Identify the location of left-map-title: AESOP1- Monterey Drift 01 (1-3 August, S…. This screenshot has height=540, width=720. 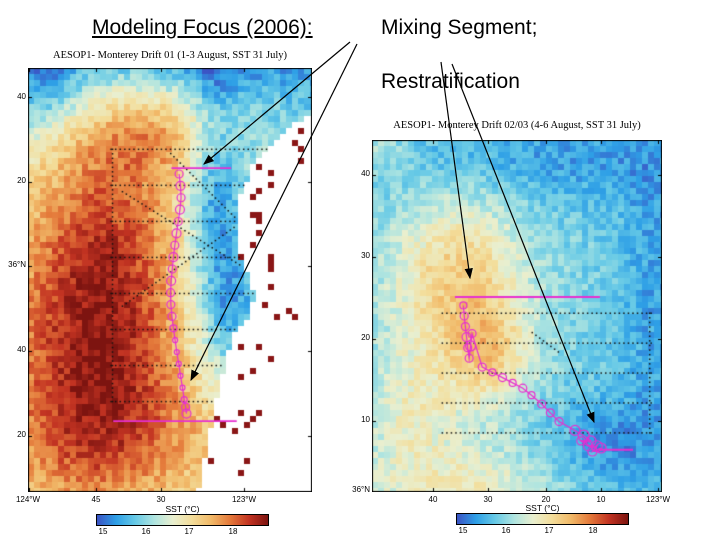
(169, 55).